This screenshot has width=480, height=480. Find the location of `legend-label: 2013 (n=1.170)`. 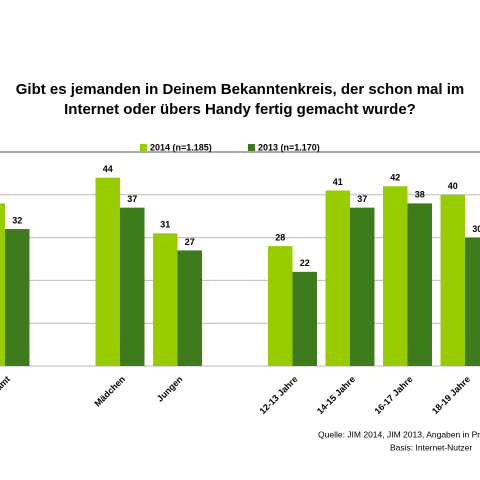

legend-label: 2013 (n=1.170) is located at coordinates (289, 147).